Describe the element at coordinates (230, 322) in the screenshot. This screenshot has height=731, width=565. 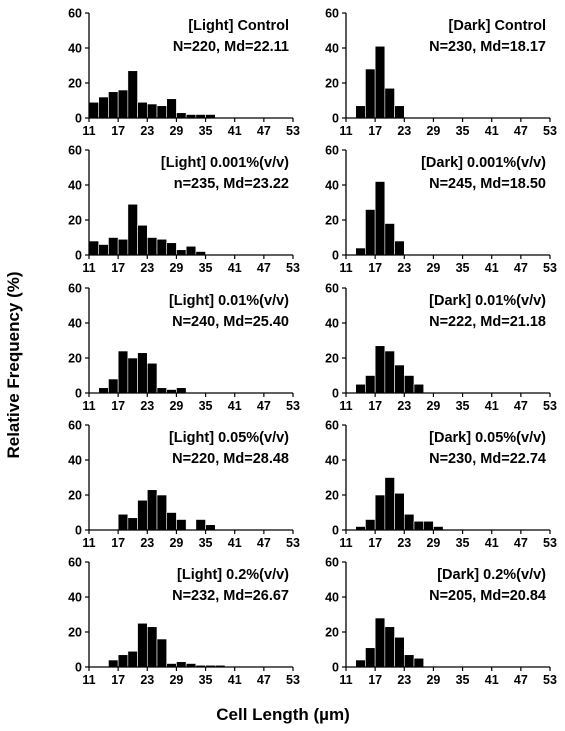
I see `panel-stats: N=240, Md=25.40` at that location.